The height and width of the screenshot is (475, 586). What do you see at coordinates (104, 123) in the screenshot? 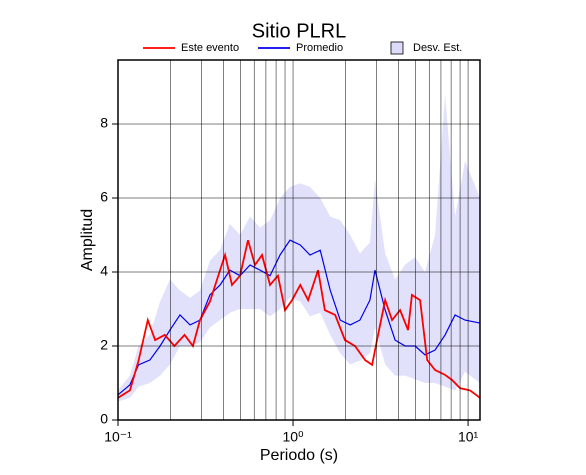
I see `y-tick-label: 8` at bounding box center [104, 123].